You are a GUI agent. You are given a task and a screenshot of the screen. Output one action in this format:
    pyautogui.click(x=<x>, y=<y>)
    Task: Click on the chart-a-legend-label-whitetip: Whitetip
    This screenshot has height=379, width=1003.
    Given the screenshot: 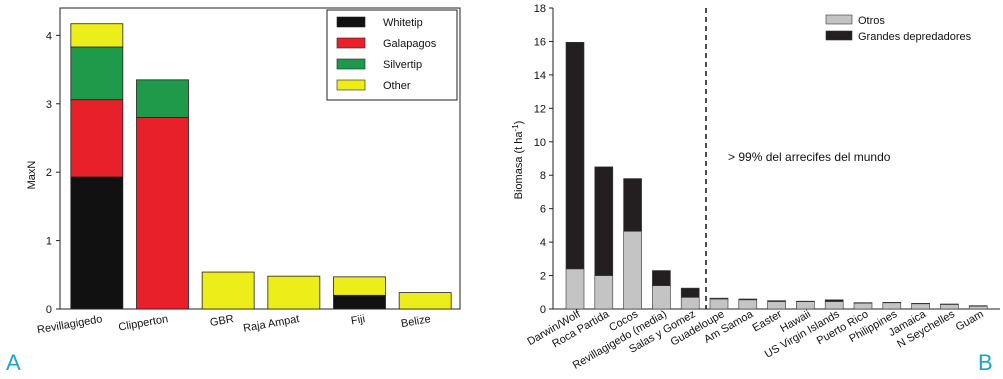 What is the action you would take?
    pyautogui.click(x=403, y=23)
    